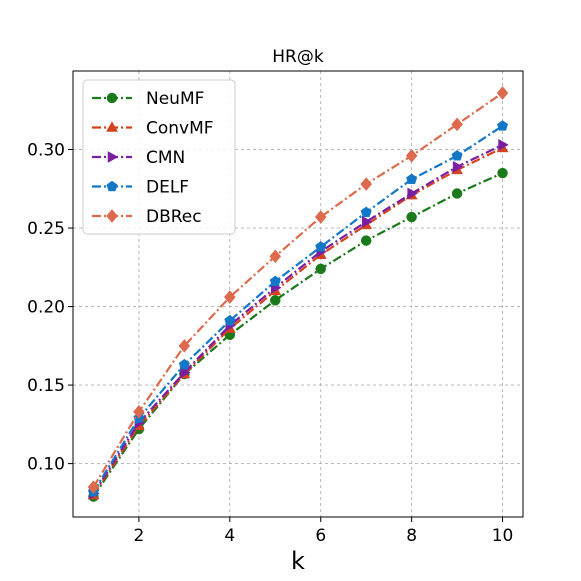 This screenshot has width=581, height=581. What do you see at coordinates (180, 129) in the screenshot?
I see `legend-label: ConvMF` at bounding box center [180, 129].